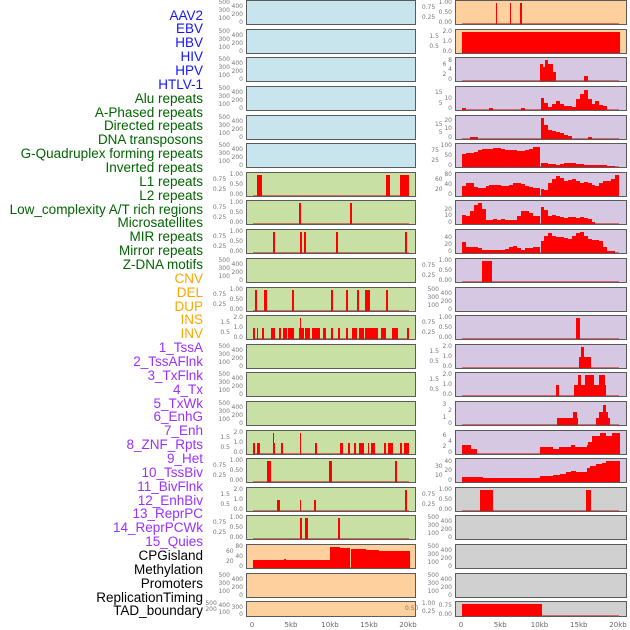 Image resolution: width=630 pixels, height=630 pixels. What do you see at coordinates (450, 441) in the screenshot?
I see `y-tick-label: 4` at bounding box center [450, 441].